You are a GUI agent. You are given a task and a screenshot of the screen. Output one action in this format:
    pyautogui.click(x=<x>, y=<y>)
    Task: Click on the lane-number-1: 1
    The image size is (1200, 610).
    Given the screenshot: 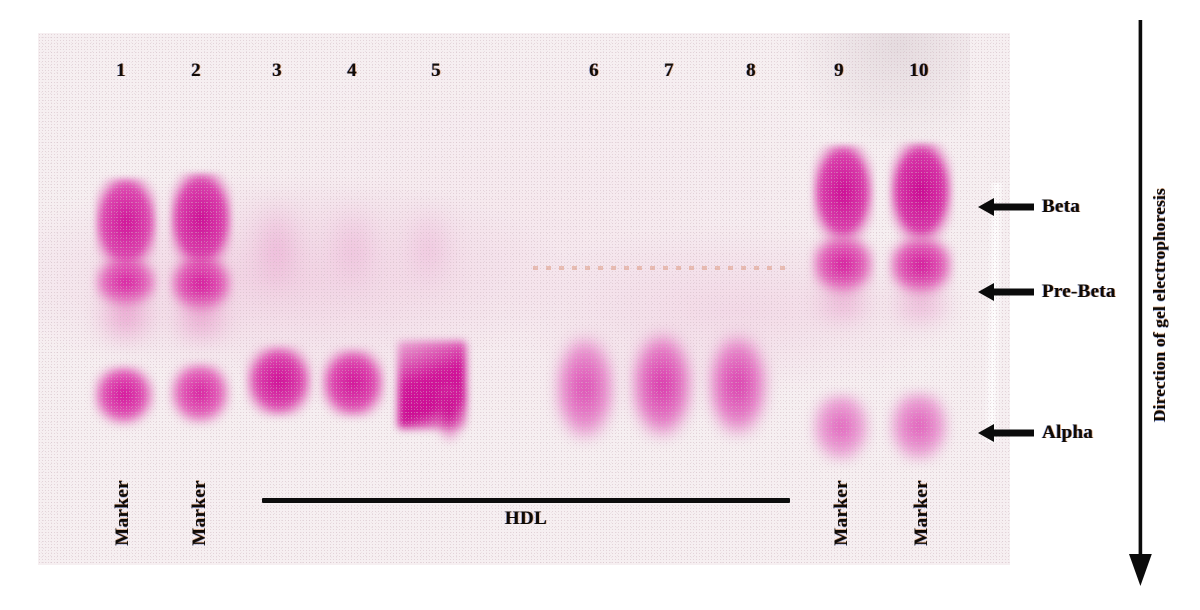 What is the action you would take?
    pyautogui.click(x=121, y=70)
    